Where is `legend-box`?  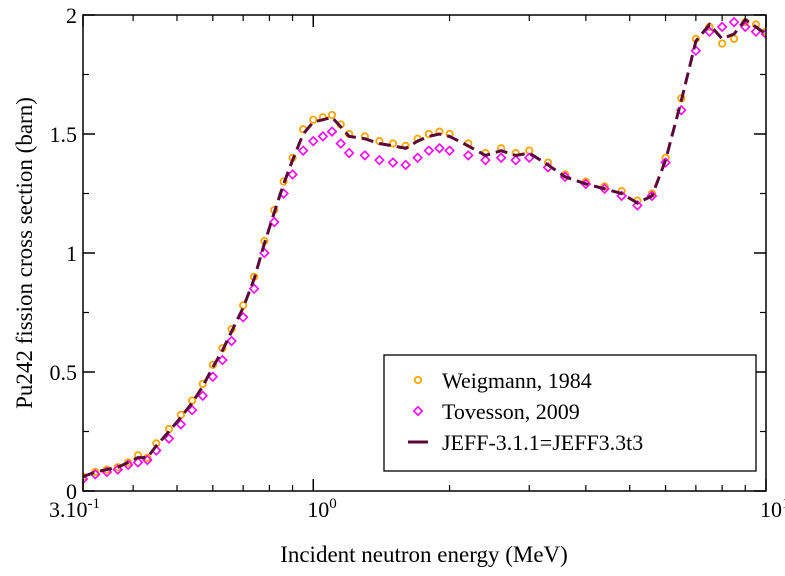
legend-box is located at coordinates (570, 413).